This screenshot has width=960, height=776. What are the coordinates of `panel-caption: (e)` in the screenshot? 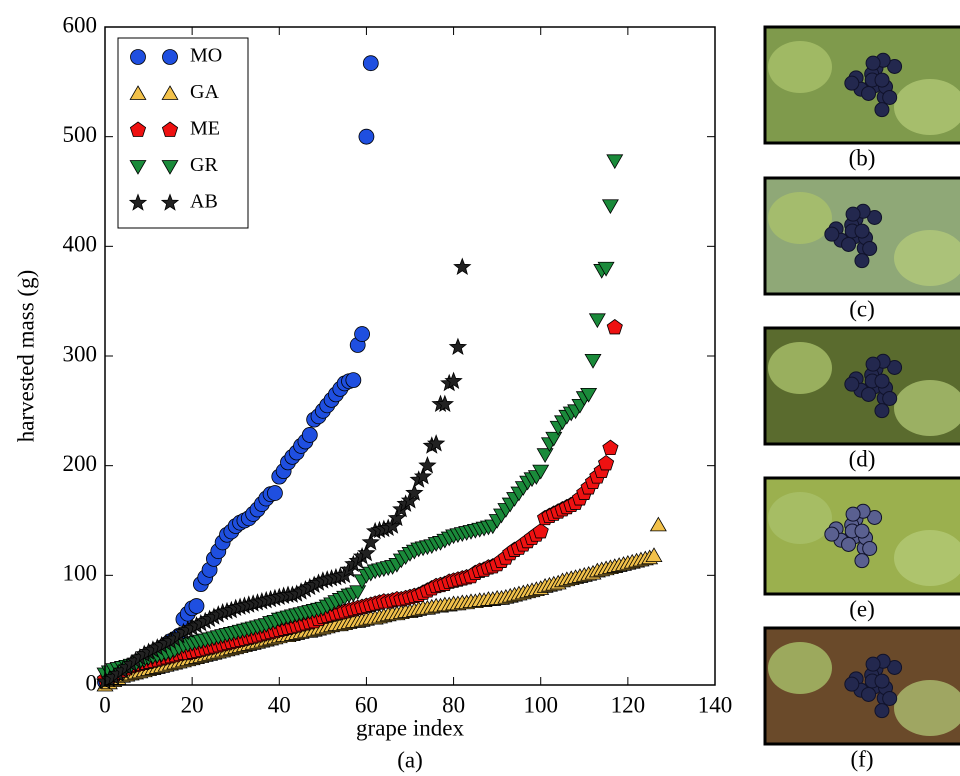 It's located at (862, 608).